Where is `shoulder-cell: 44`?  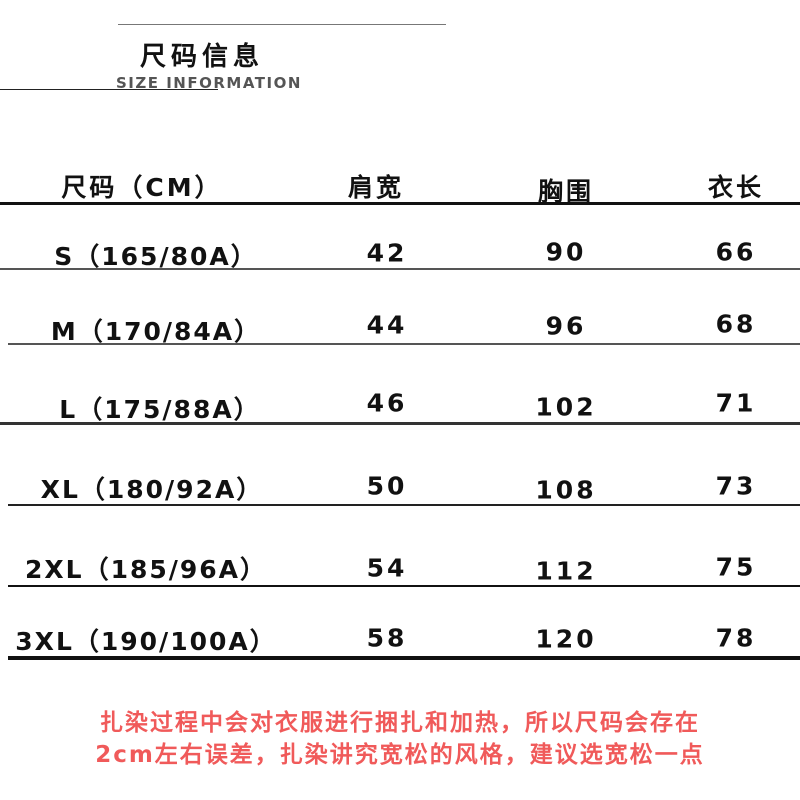 shoulder-cell: 44 is located at coordinates (387, 325).